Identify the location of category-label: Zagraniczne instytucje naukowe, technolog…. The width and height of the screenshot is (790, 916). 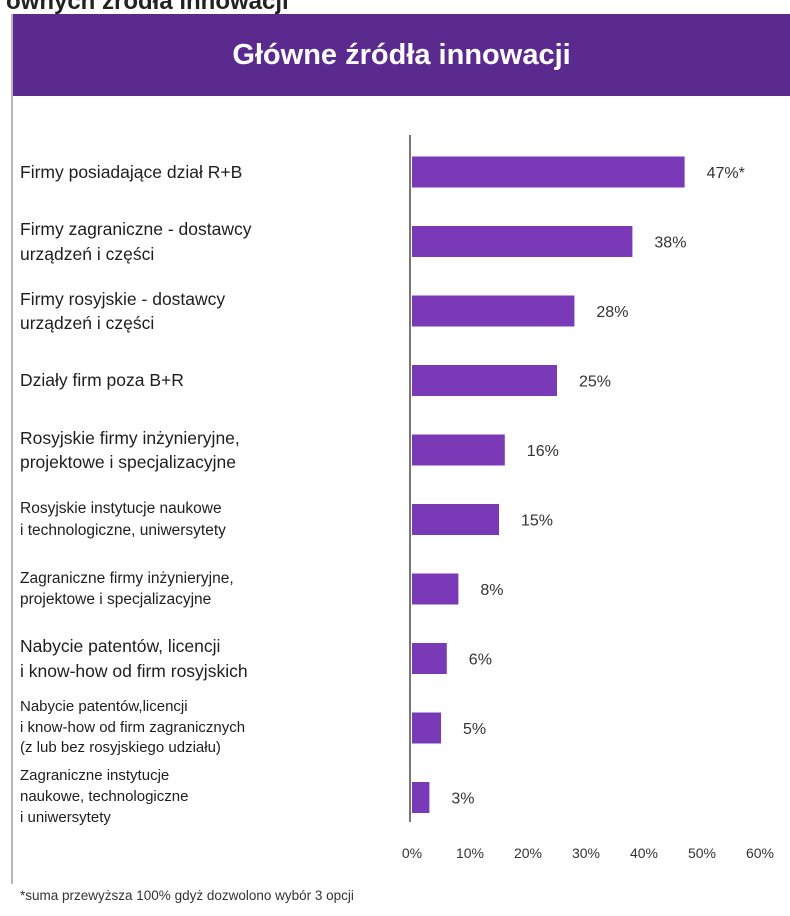
(214, 797).